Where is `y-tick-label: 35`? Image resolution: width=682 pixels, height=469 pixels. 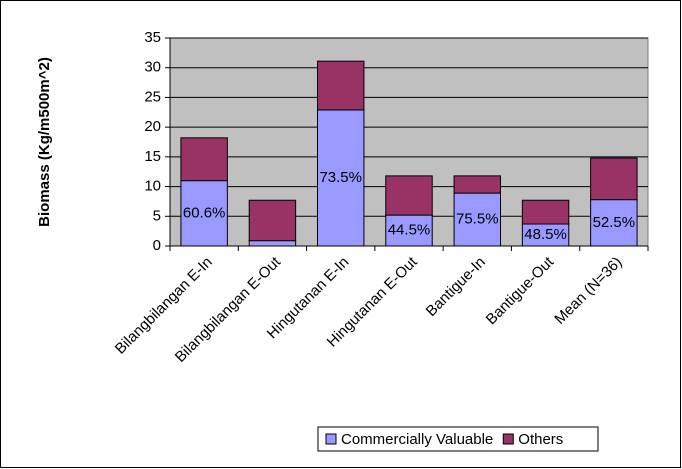
y-tick-label: 35 is located at coordinates (152, 37).